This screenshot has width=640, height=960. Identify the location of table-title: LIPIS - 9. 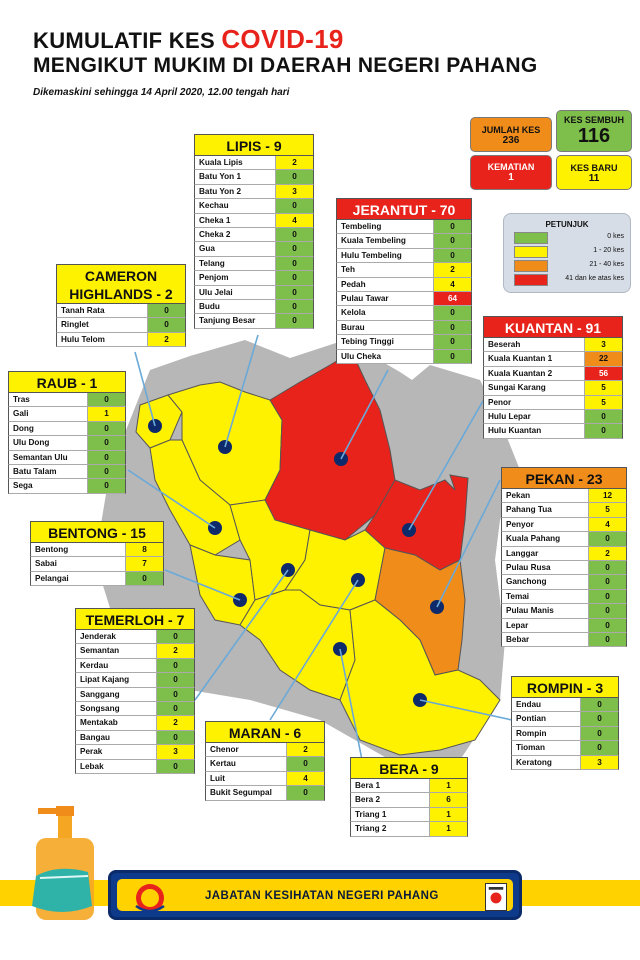
(254, 145).